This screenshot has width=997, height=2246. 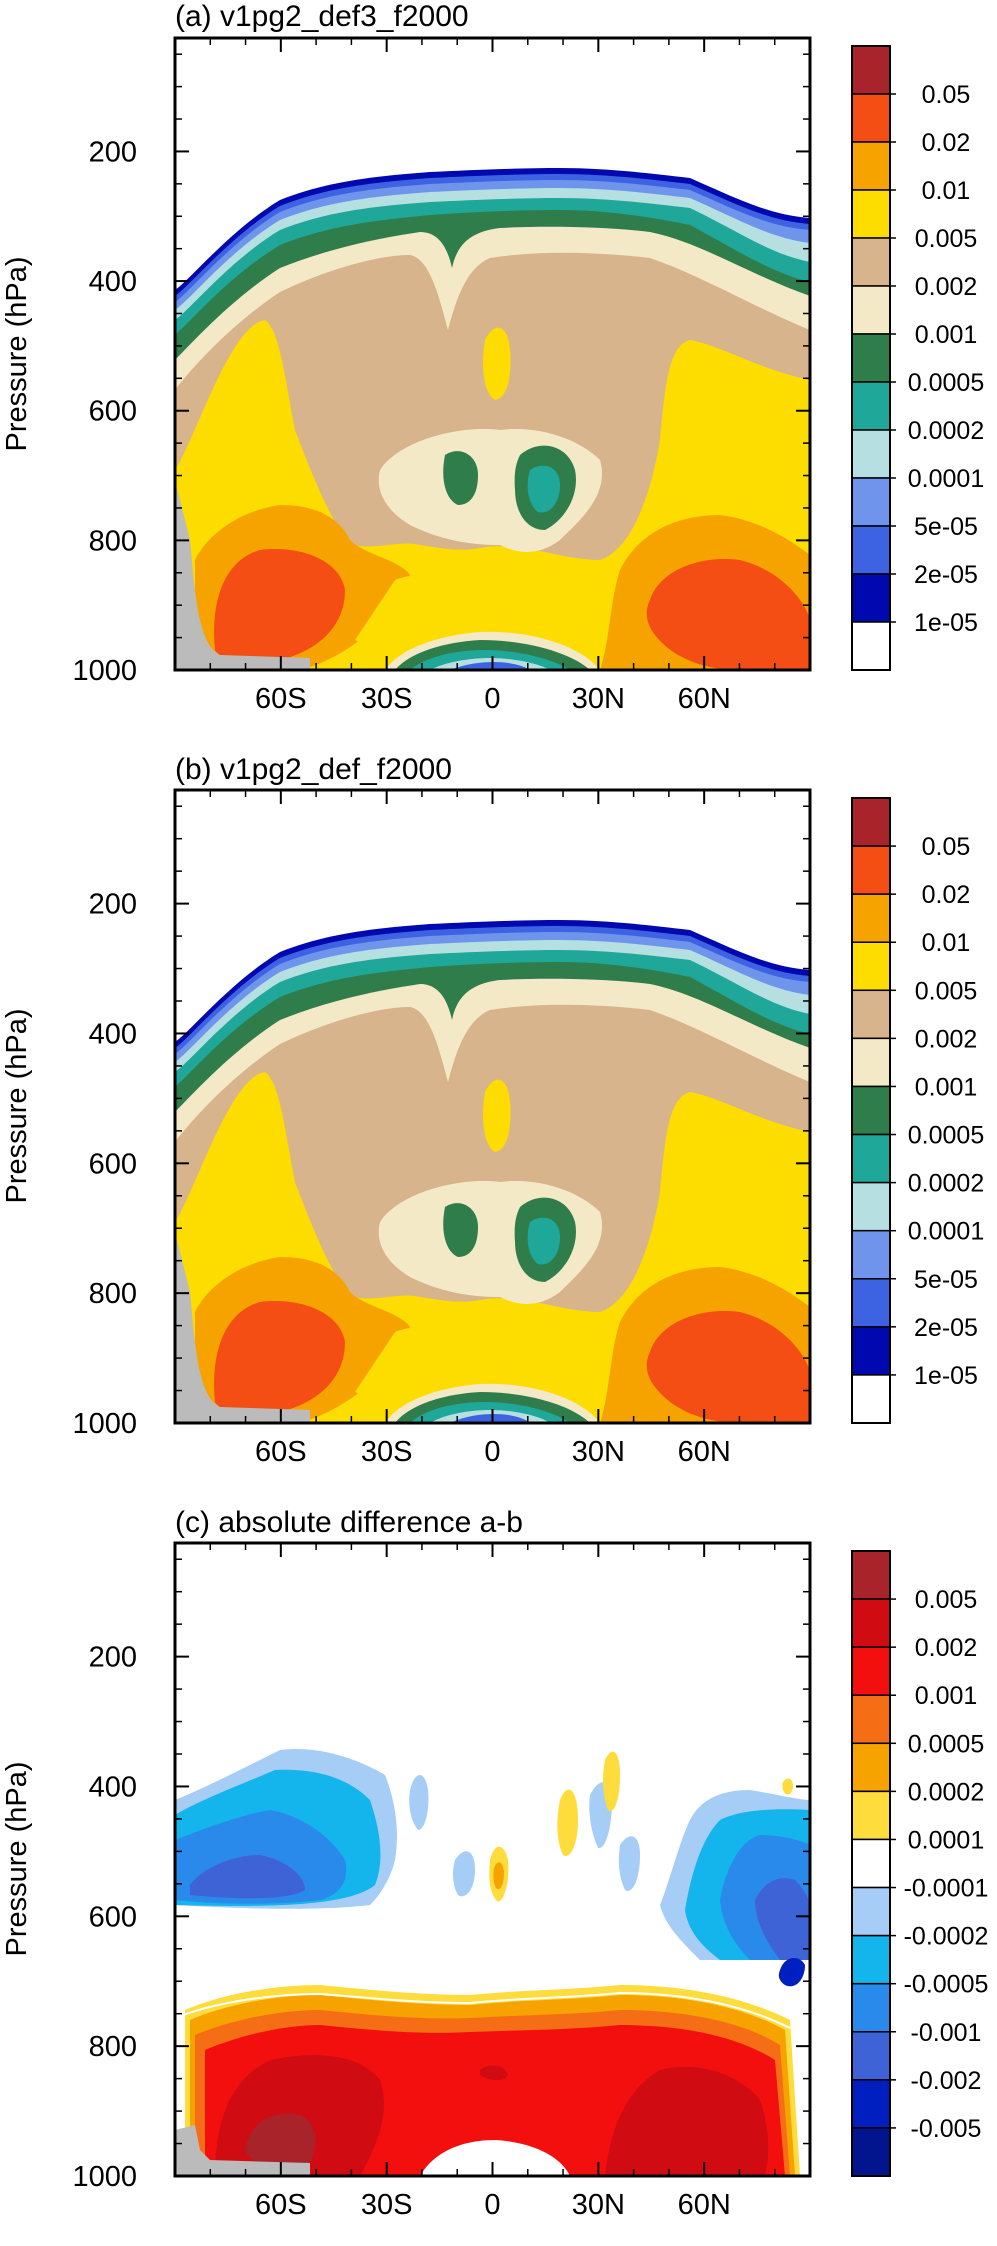 I want to click on panel-a-colorbar-label: 5e-05, so click(x=946, y=527).